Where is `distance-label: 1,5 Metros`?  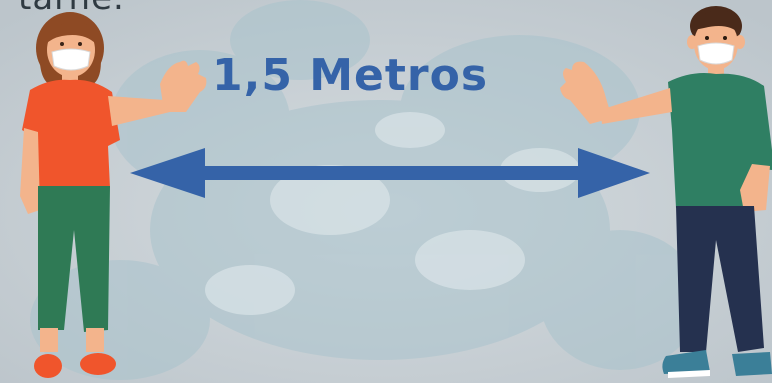
distance-label: 1,5 Metros is located at coordinates (350, 75).